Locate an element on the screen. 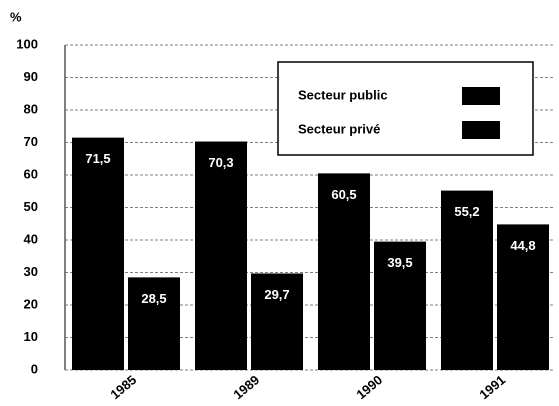 This screenshot has height=406, width=559. legend-label: Secteur public is located at coordinates (343, 94).